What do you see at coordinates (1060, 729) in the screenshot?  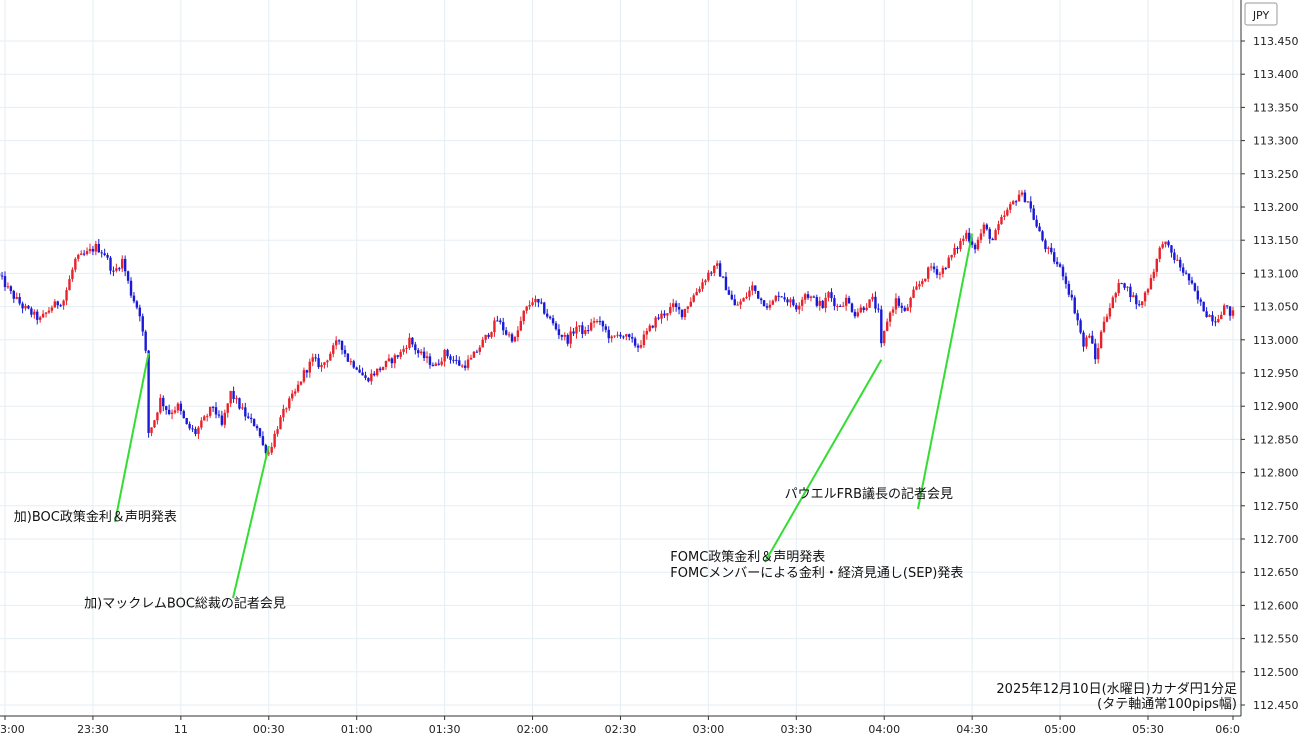 I see `x-tick-label: 05:00` at bounding box center [1060, 729].